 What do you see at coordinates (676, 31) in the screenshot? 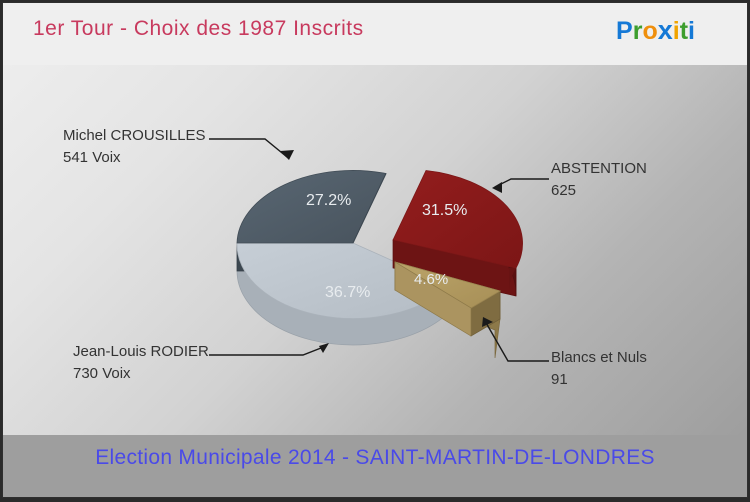
I see `logo-letter-i1: i` at bounding box center [676, 31].